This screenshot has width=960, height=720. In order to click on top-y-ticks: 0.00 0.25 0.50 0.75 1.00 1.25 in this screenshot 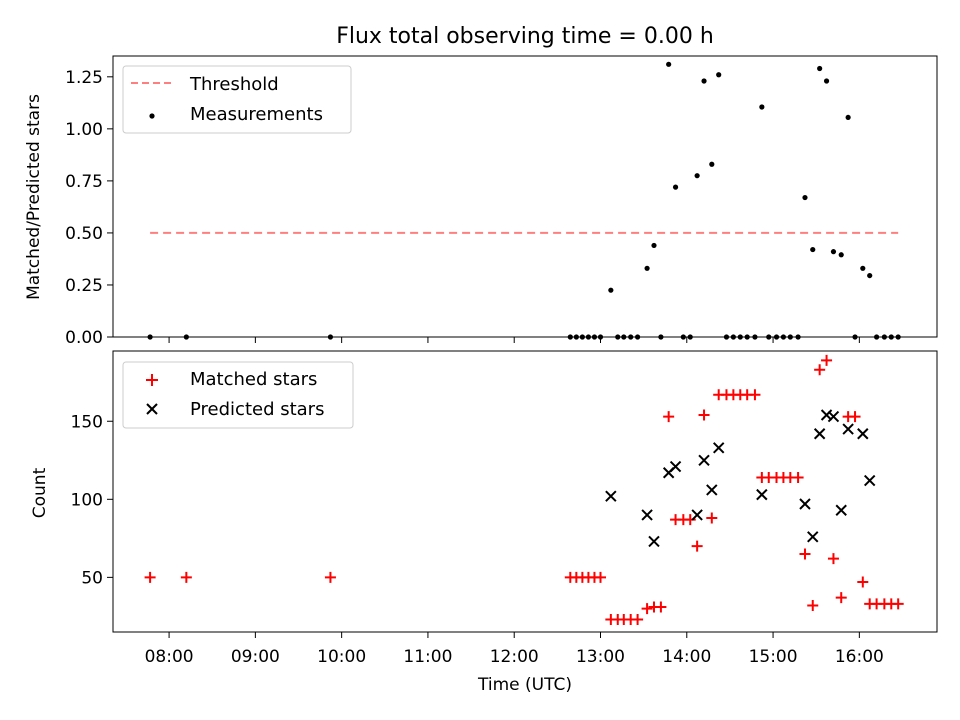, I will do `click(89, 208)`.